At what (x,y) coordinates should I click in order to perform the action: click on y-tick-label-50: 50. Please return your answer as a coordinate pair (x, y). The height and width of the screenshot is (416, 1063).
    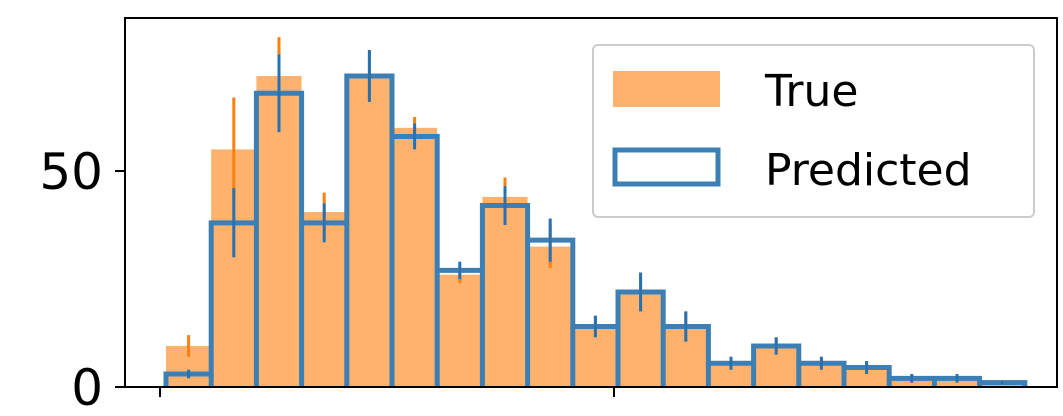
    Looking at the image, I should click on (71, 172).